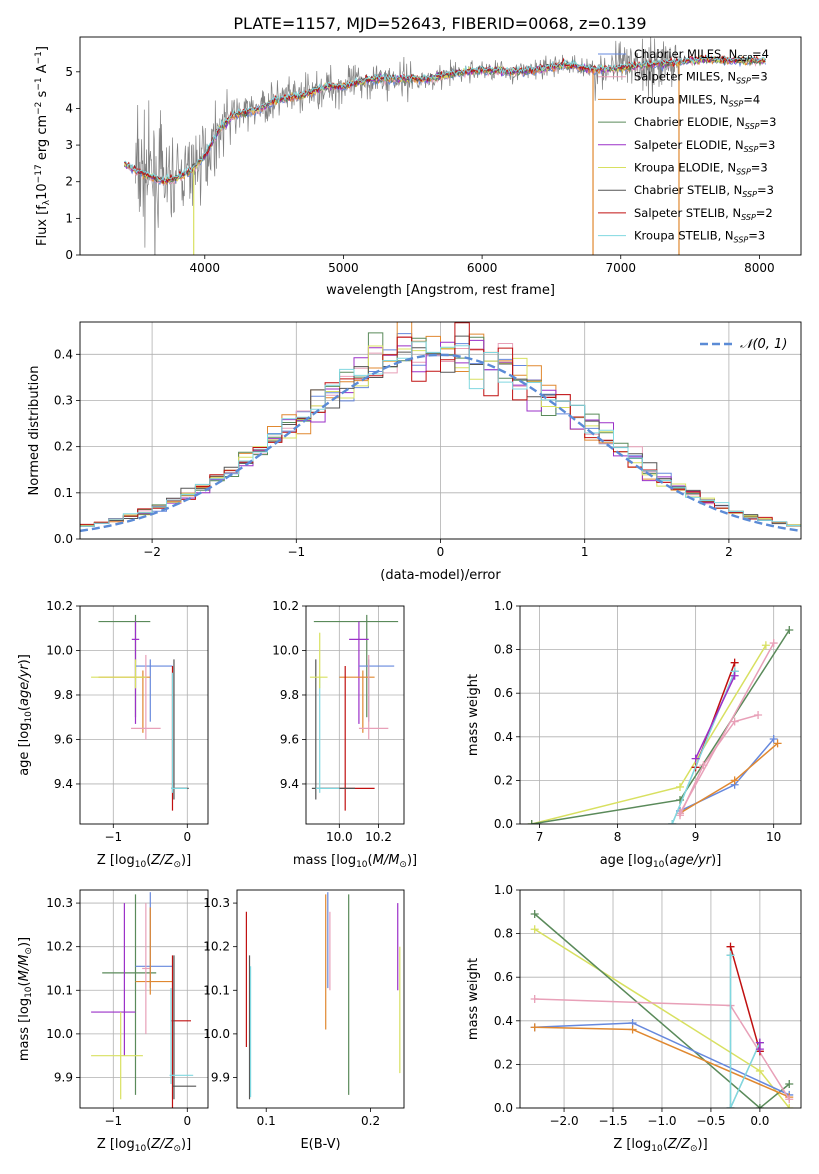 This screenshot has height=1174, width=819. I want to click on x-tick-label: 0.0, so click(759, 1121).